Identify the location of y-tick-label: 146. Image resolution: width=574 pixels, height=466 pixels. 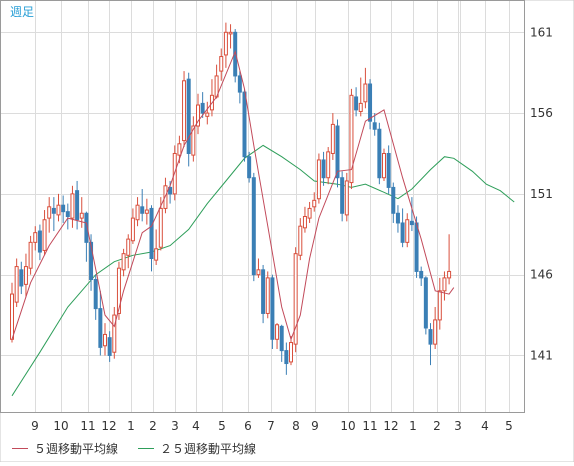
(541, 275).